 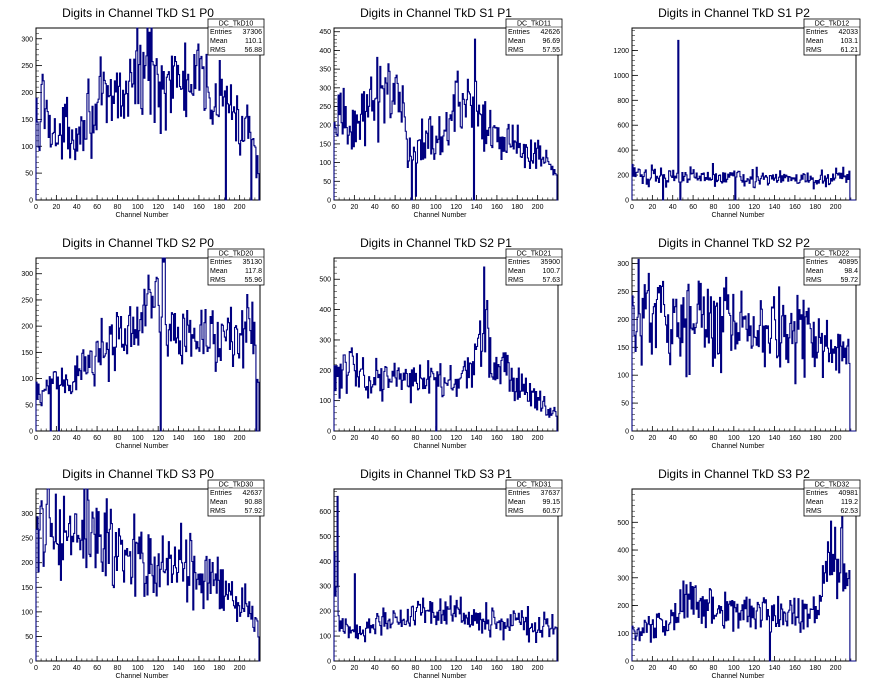 What do you see at coordinates (27, 39) in the screenshot?
I see `y-tick-label: 300` at bounding box center [27, 39].